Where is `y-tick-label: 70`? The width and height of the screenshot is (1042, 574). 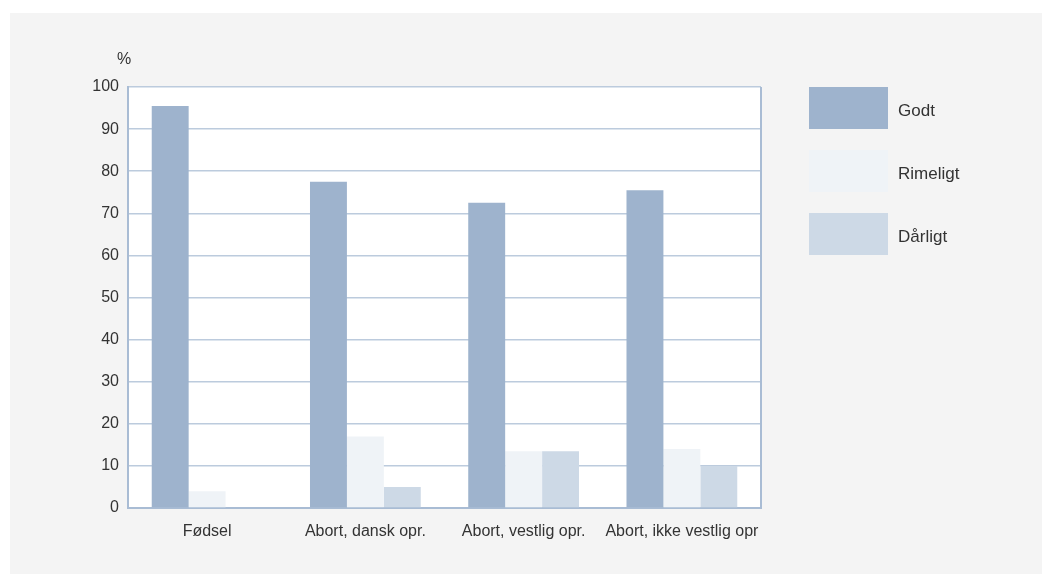
y-tick-label: 70 is located at coordinates (110, 212).